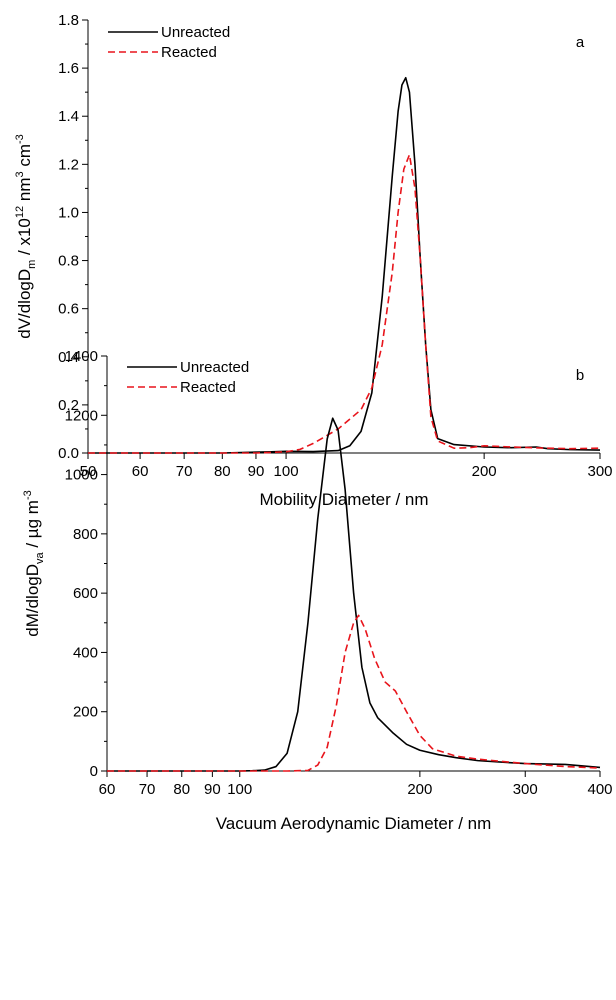 This screenshot has height=1000, width=616. Describe the element at coordinates (354, 693) in the screenshot. I see `series-line-reacted` at that location.